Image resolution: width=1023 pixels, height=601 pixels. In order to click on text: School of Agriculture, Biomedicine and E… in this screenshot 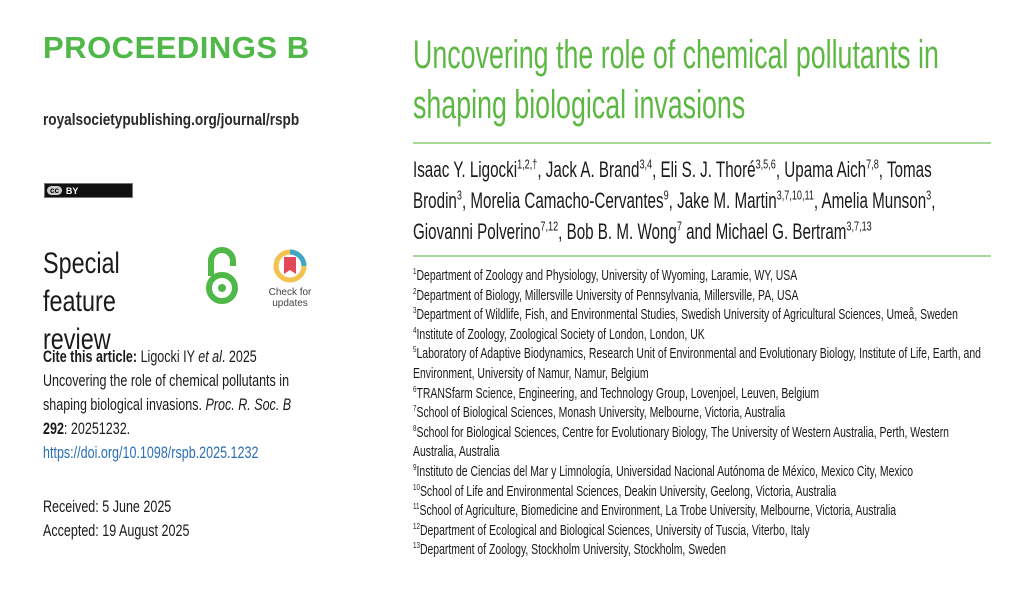, I will do `click(658, 511)`.